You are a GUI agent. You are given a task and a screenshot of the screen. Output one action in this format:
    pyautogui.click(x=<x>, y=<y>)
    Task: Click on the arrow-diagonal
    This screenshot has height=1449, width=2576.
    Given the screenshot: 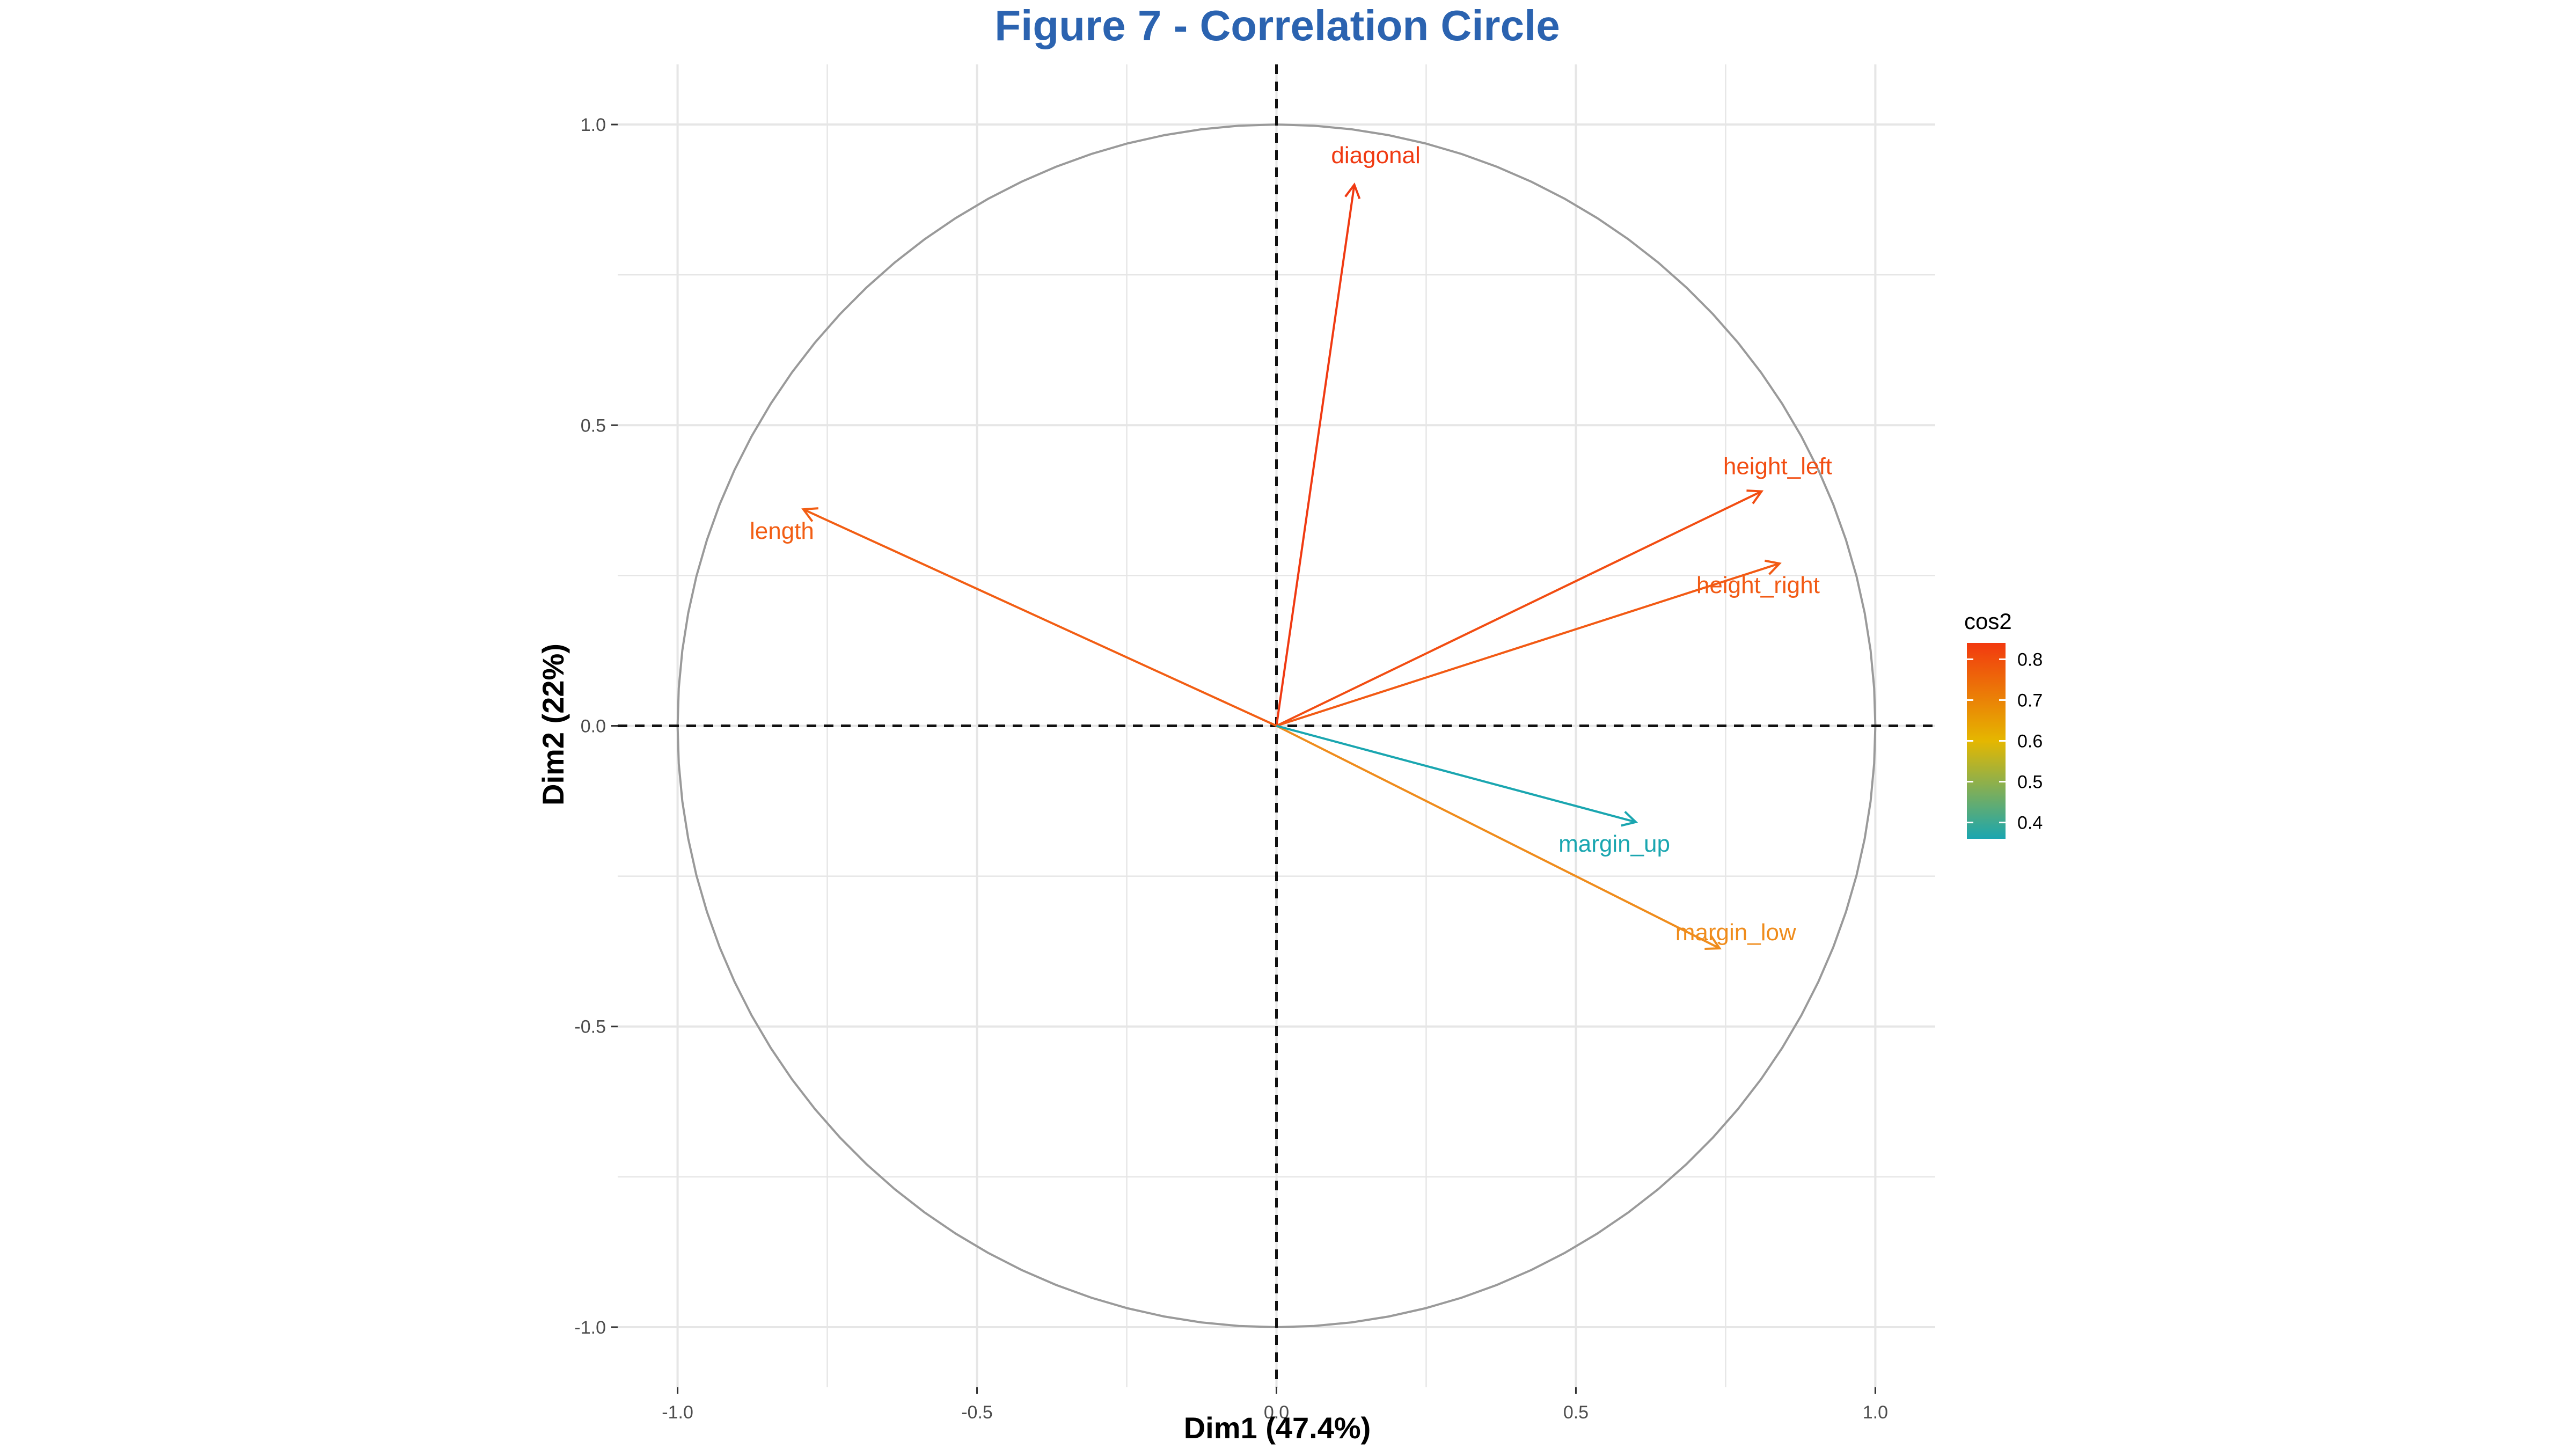 What is the action you would take?
    pyautogui.click(x=1315, y=455)
    